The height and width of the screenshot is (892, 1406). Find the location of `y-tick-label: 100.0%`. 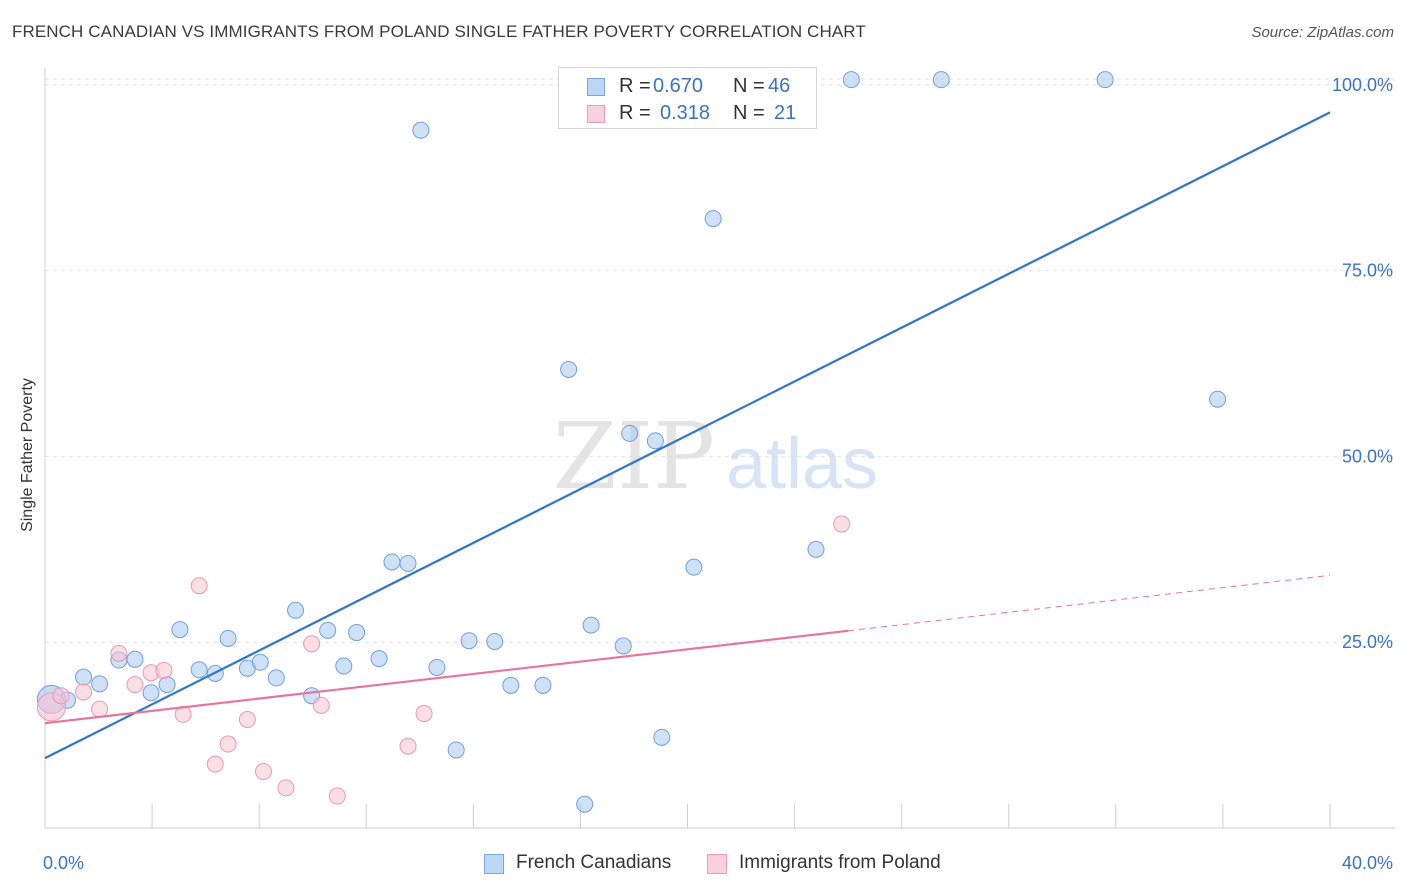

y-tick-label: 100.0% is located at coordinates (1362, 85).